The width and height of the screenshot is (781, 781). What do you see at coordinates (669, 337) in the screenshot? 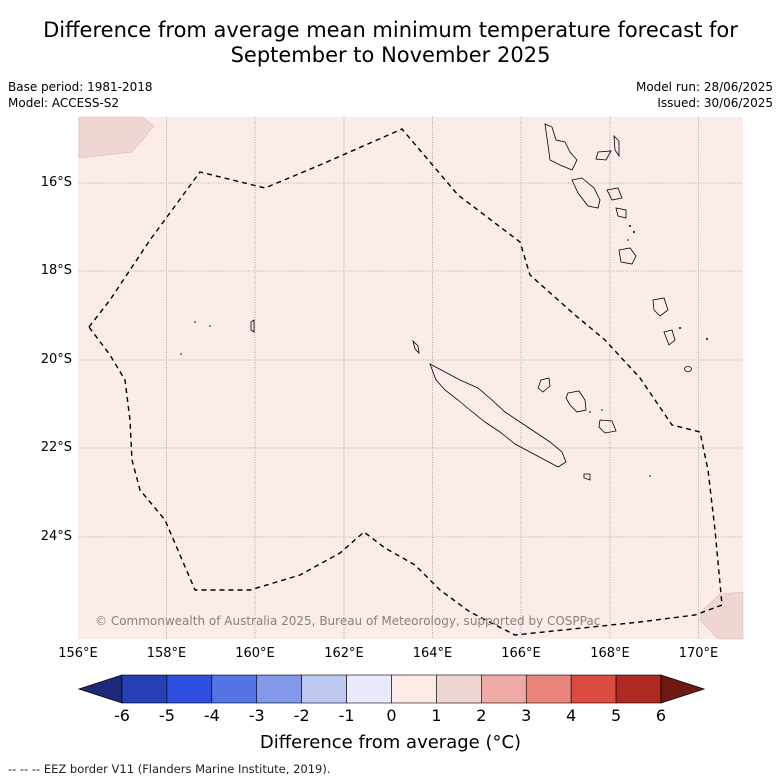
I see `tanna-island` at bounding box center [669, 337].